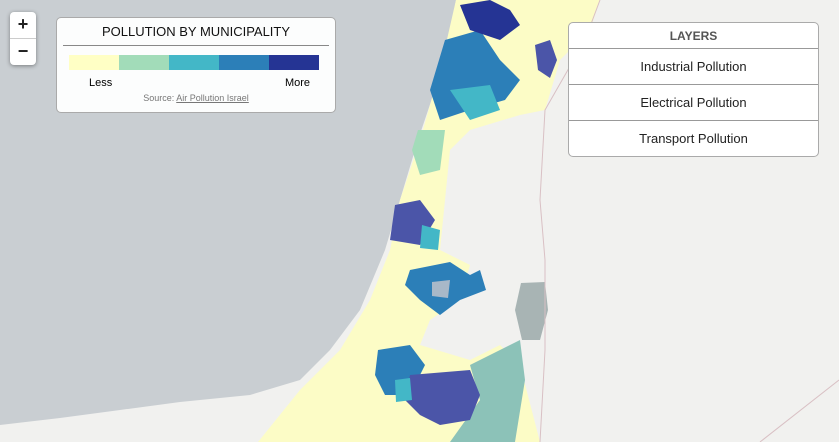 Image resolution: width=839 pixels, height=442 pixels. I want to click on zoom-out: −, so click(23, 51).